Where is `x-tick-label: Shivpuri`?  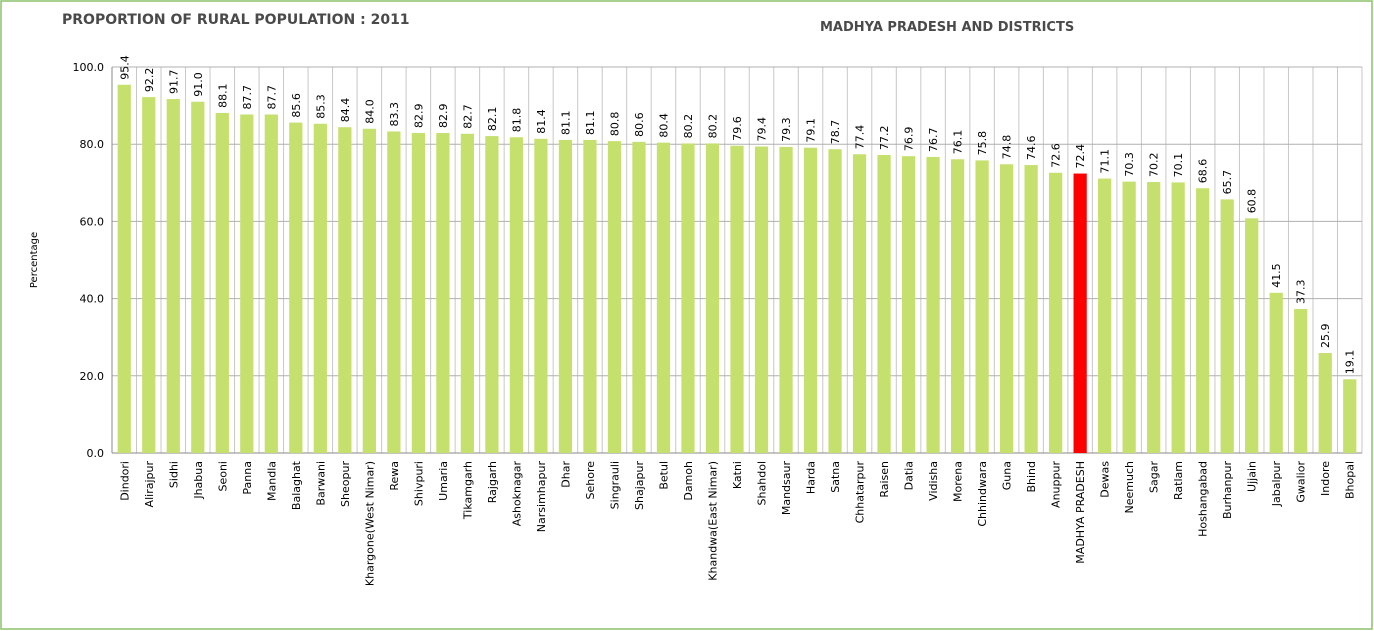 x-tick-label: Shivpuri is located at coordinates (418, 483).